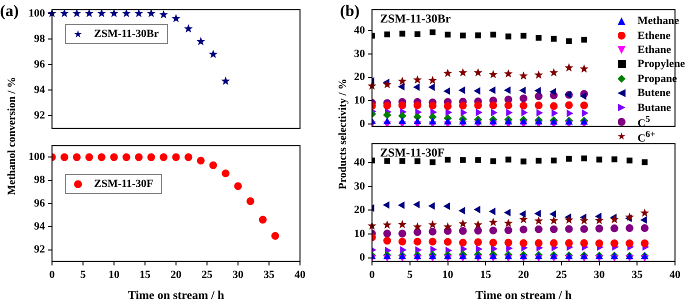 The width and height of the screenshot is (685, 307). Describe the element at coordinates (647, 136) in the screenshot. I see `legend-label: C$^{6+}$` at that location.